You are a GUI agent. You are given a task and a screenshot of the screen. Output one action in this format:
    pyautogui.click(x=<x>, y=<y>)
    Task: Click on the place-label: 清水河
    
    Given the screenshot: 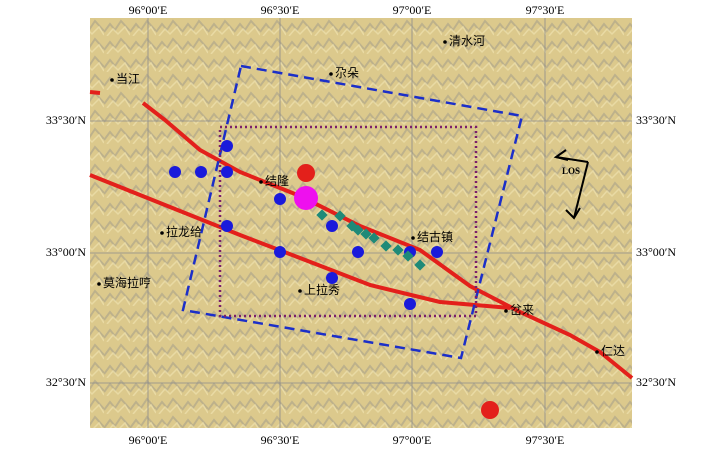 What is the action you would take?
    pyautogui.click(x=467, y=41)
    